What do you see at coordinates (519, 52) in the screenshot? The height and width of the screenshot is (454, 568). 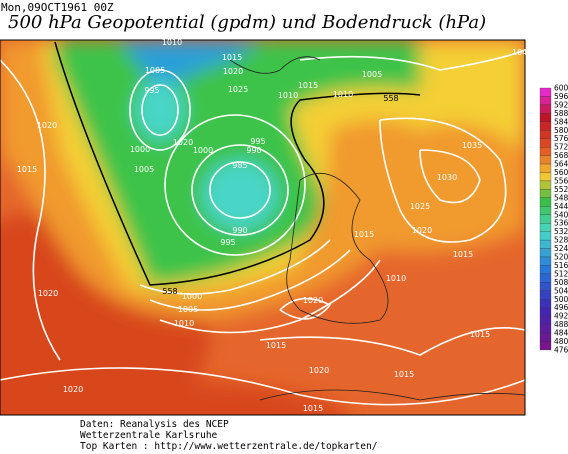 I see `edge-label: 104` at bounding box center [519, 52].